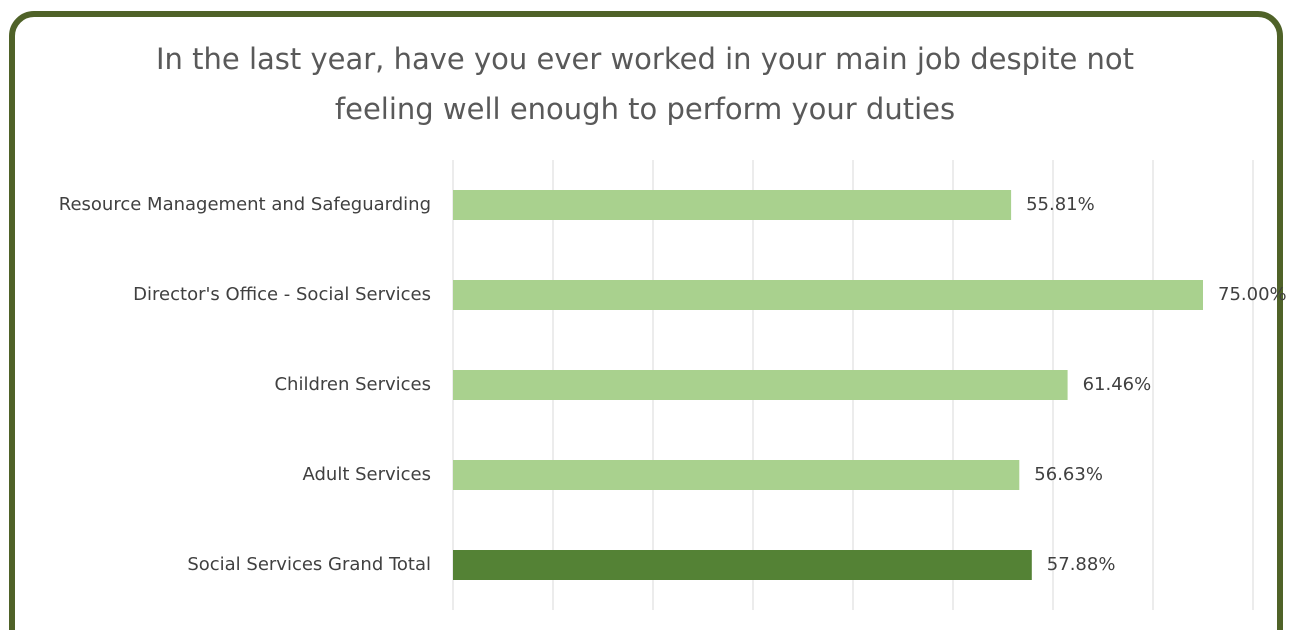 The width and height of the screenshot is (1290, 630). What do you see at coordinates (1081, 564) in the screenshot?
I see `data-label: 57.88%` at bounding box center [1081, 564].